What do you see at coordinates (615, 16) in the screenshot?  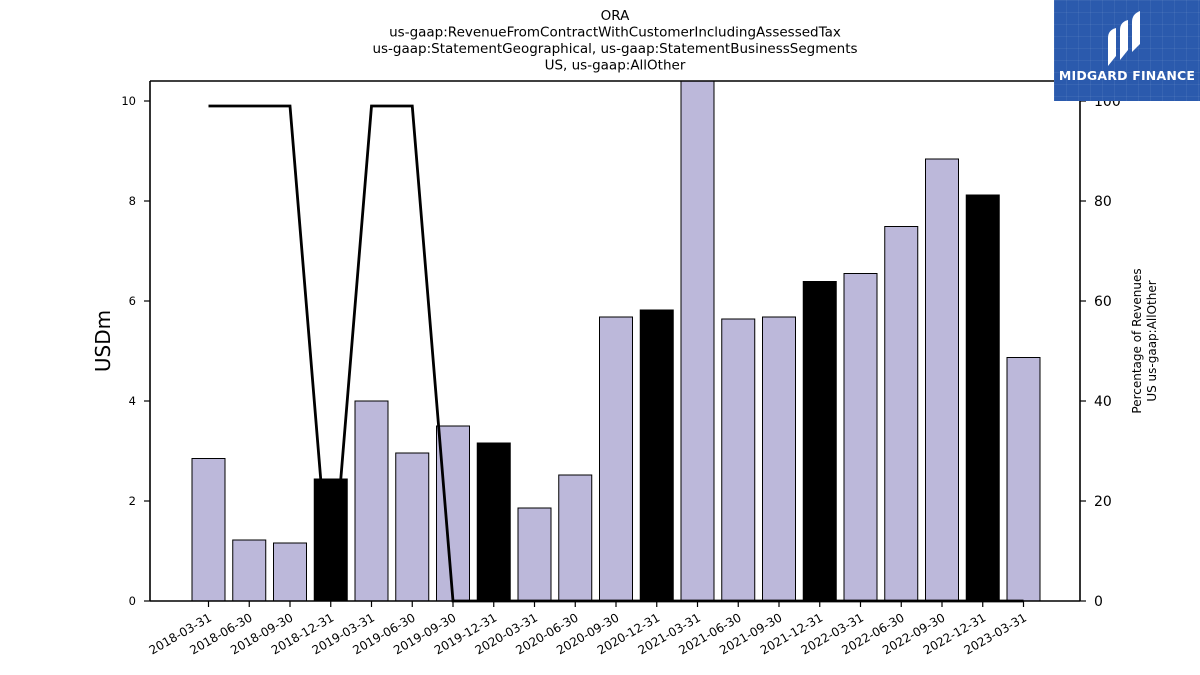 I see `chart-title-line: ORA` at bounding box center [615, 16].